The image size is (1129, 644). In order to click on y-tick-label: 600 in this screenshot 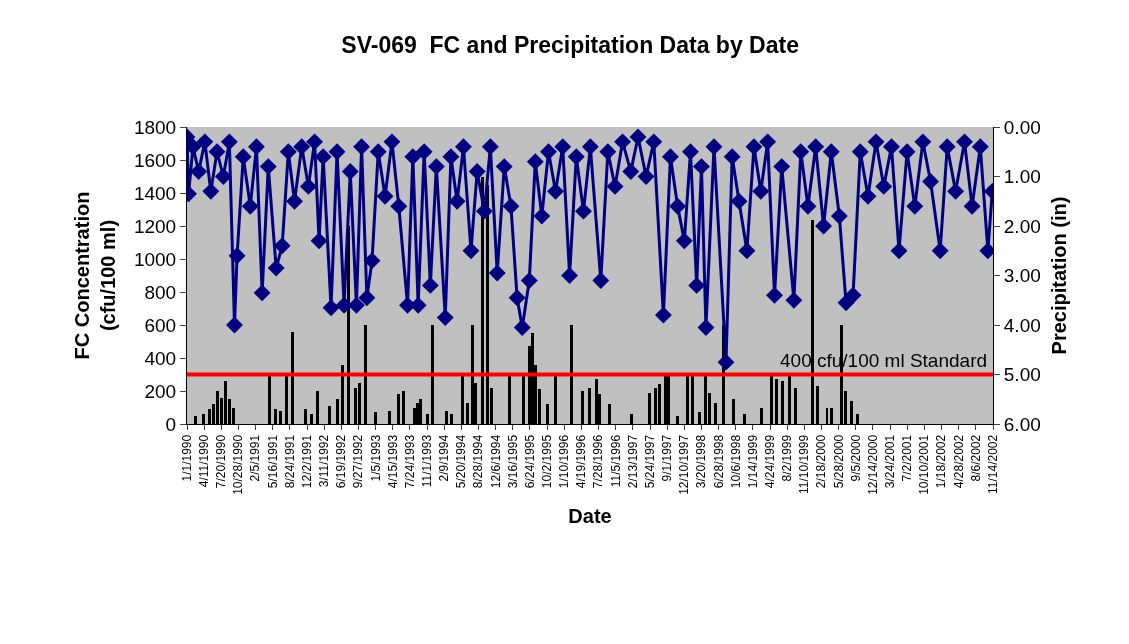, I will do `click(160, 325)`.